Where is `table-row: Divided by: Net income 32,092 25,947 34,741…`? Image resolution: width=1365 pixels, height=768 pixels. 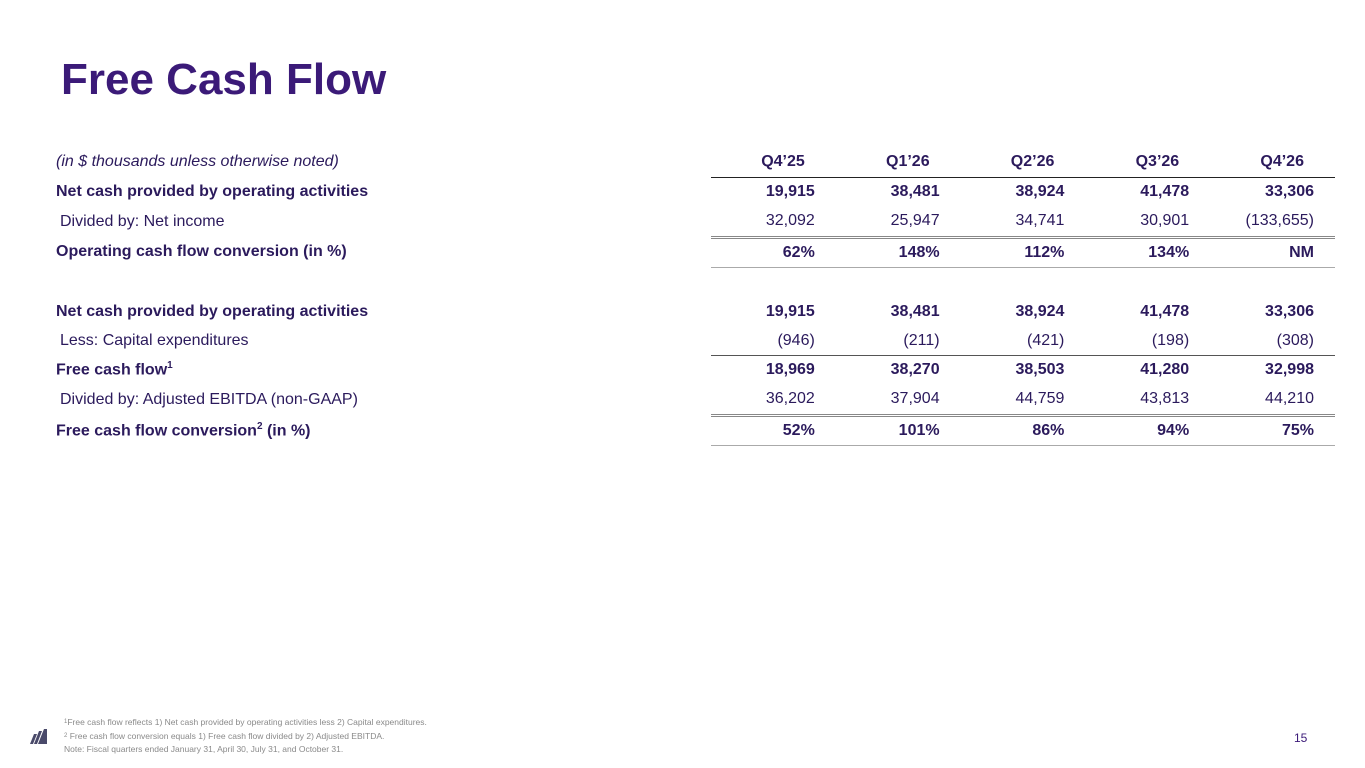
table-row: Divided by: Net income 32,092 25,947 34,741… is located at coordinates (695, 222).